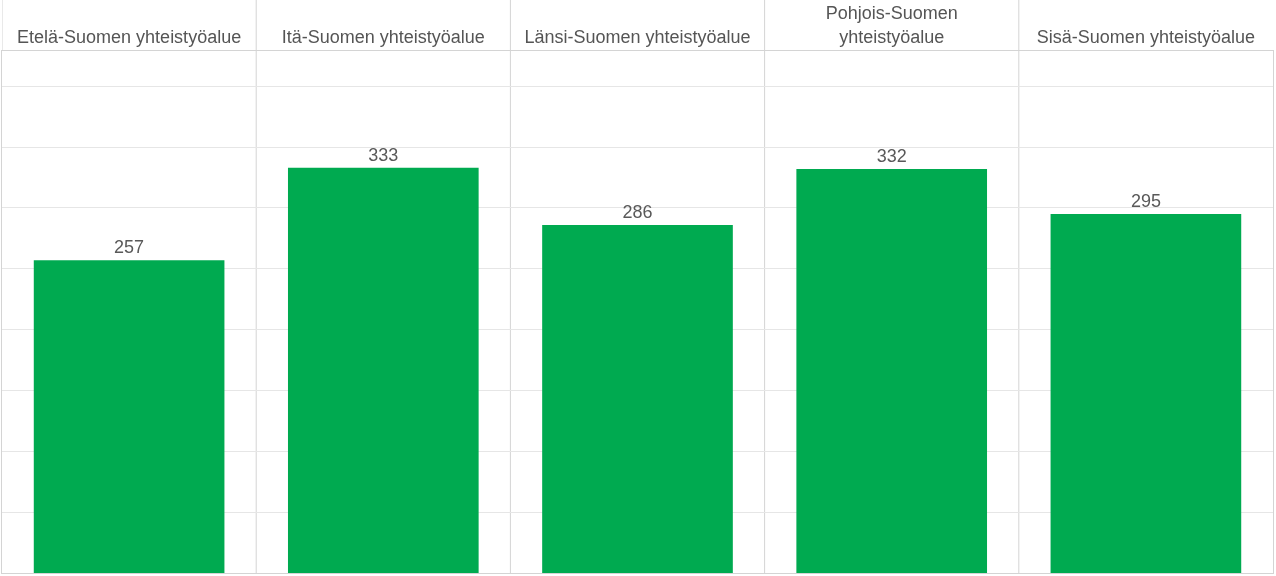 The width and height of the screenshot is (1276, 576). I want to click on x-tick-label: Etelä-Suomen yhteistyöalue, so click(129, 36).